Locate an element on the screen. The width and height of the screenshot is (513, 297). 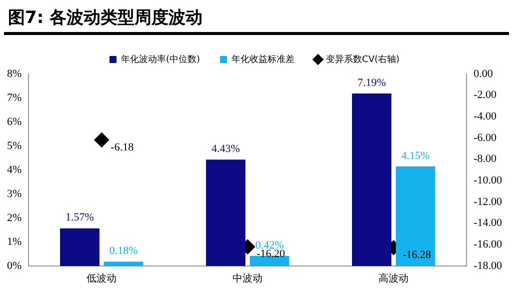
data-label: -16.28 is located at coordinates (417, 255).